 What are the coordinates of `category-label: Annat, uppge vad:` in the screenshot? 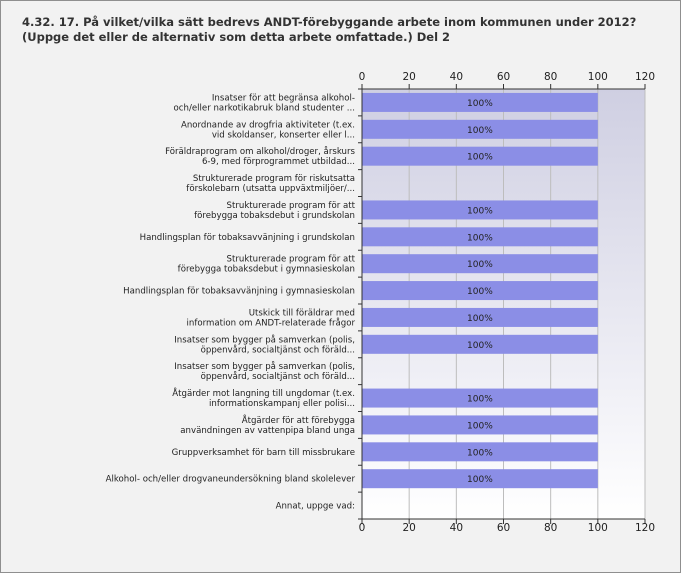 It's located at (315, 507).